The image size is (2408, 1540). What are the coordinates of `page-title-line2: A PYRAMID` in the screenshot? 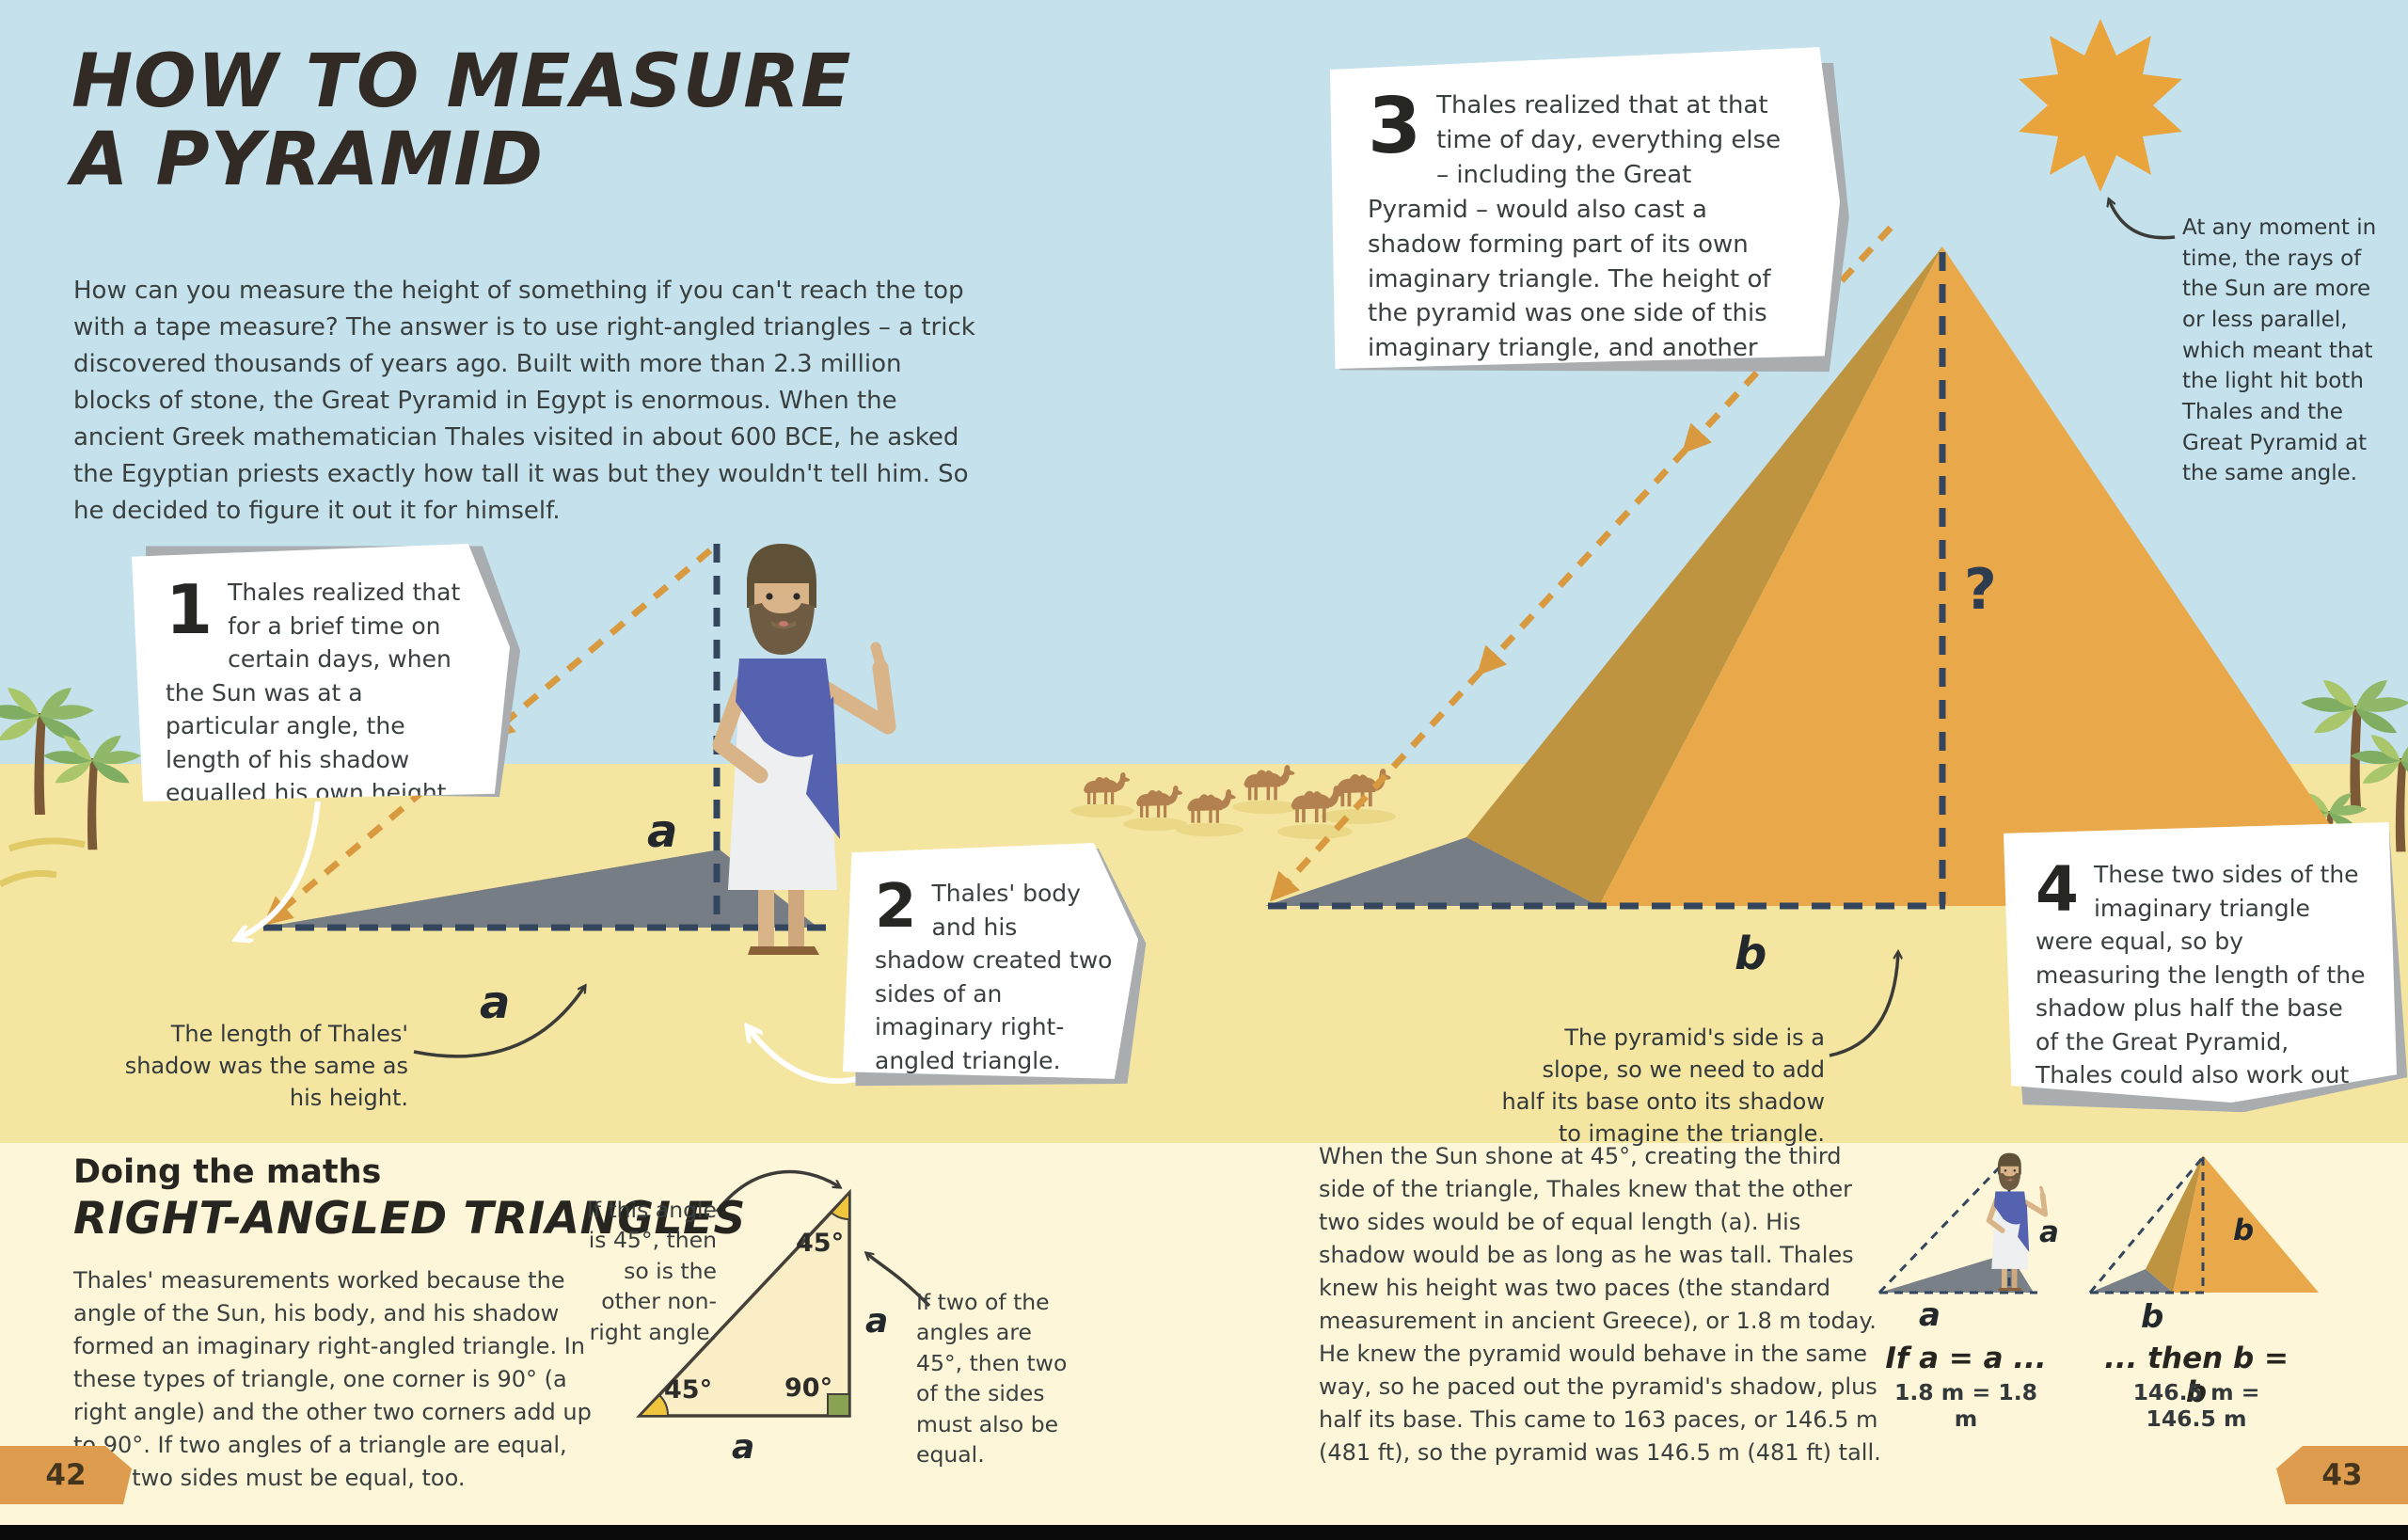 It's located at (308, 159).